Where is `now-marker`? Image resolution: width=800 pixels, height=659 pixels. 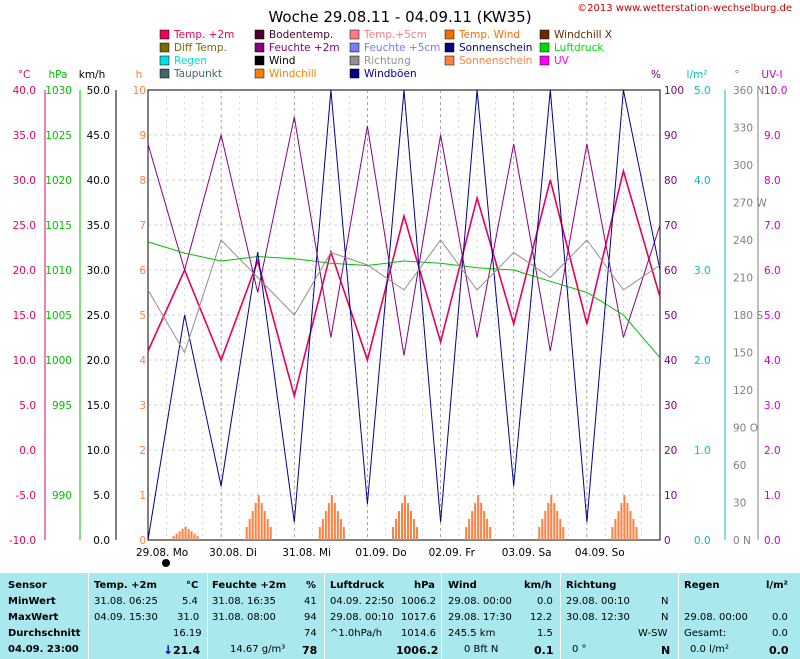
now-marker is located at coordinates (166, 563).